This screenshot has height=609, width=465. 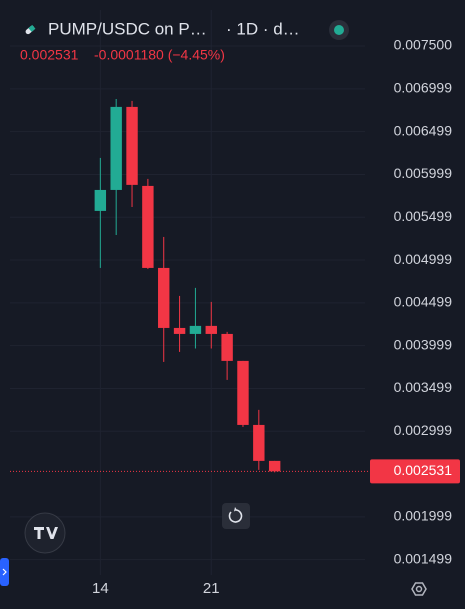 What do you see at coordinates (423, 45) in the screenshot?
I see `y-tick-label: 0.007500` at bounding box center [423, 45].